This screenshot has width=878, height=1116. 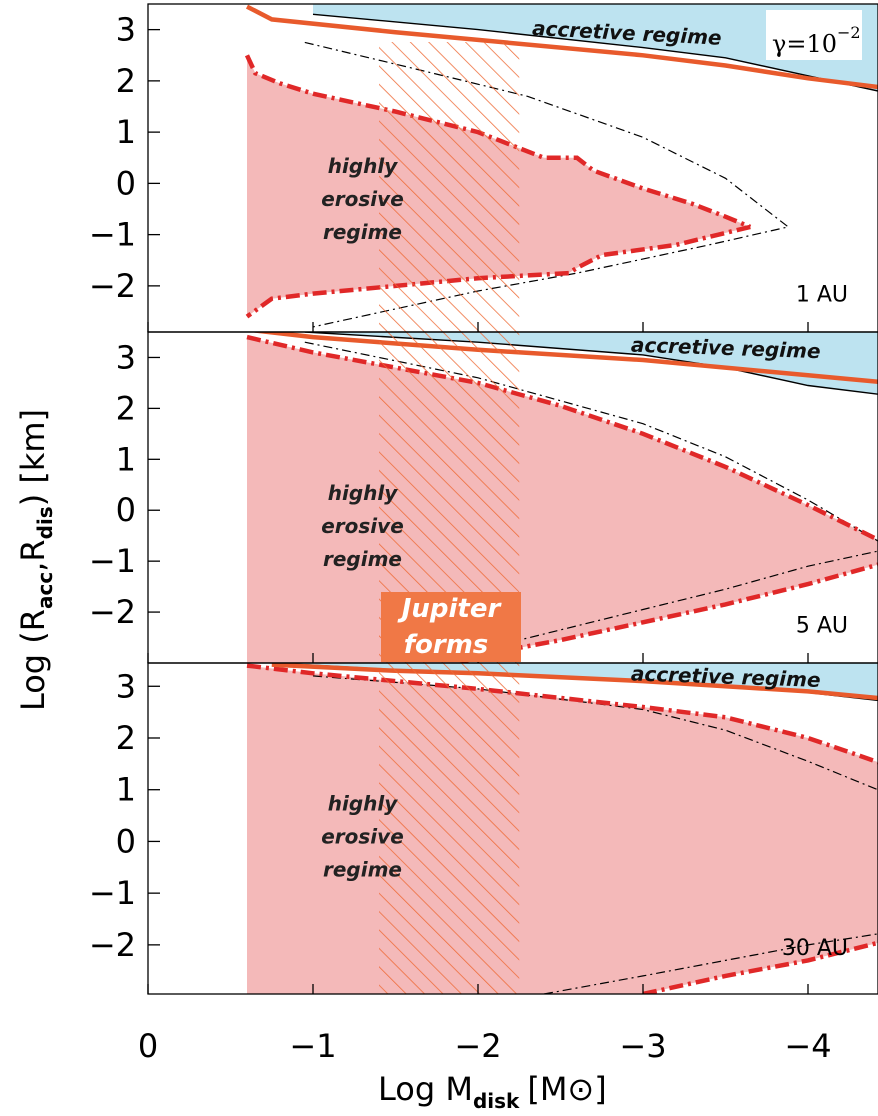 I want to click on x-tick-labels: 0 −1 −2 −3 −4, so click(x=485, y=1046).